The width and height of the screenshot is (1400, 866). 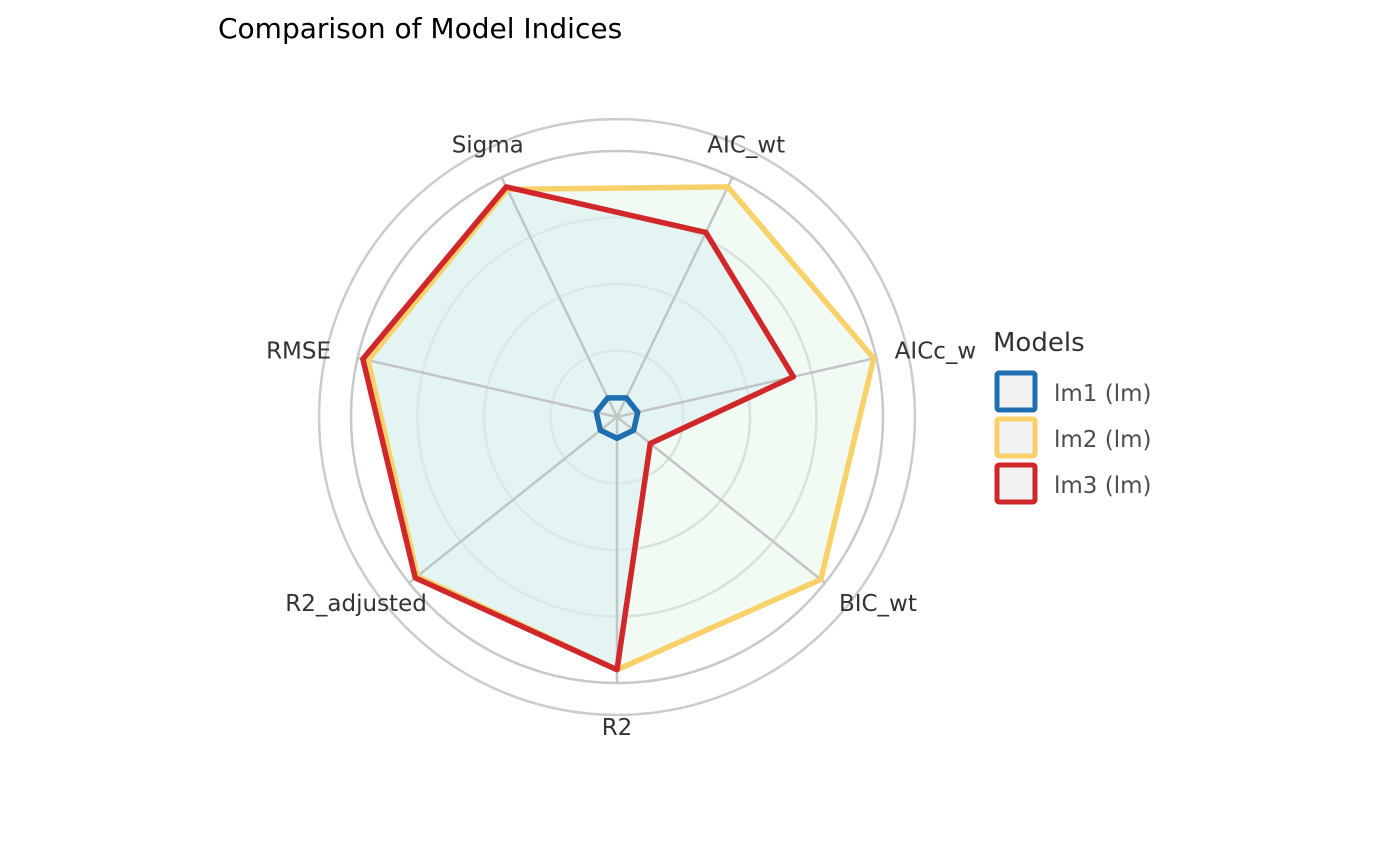 I want to click on axis-label: RMSE, so click(x=298, y=352).